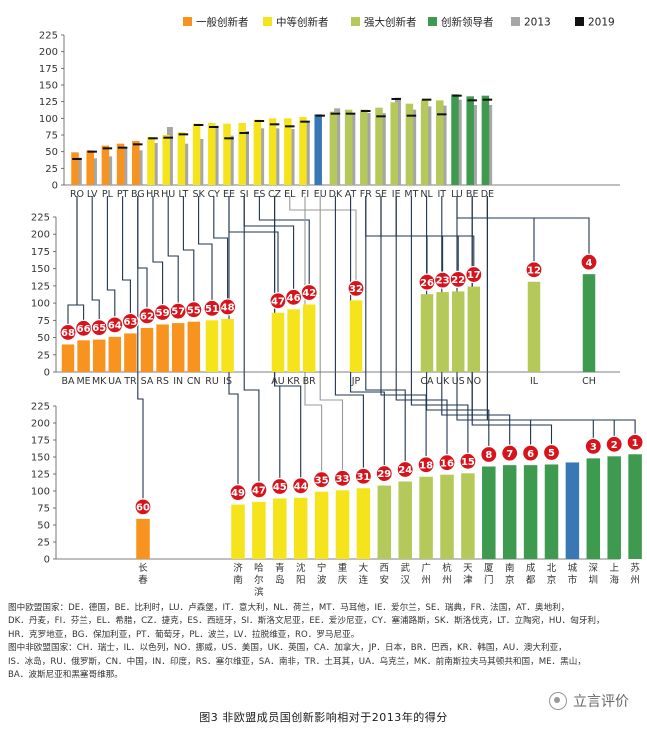 Image resolution: width=647 pixels, height=732 pixels. What do you see at coordinates (441, 194) in the screenshot?
I see `x-tick-label: IT` at bounding box center [441, 194].